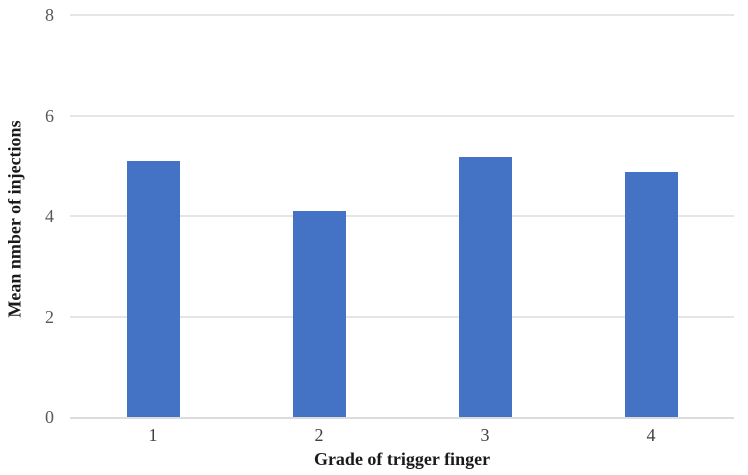  Describe the element at coordinates (651, 435) in the screenshot. I see `x-axis-tick-label-4: 4` at that location.